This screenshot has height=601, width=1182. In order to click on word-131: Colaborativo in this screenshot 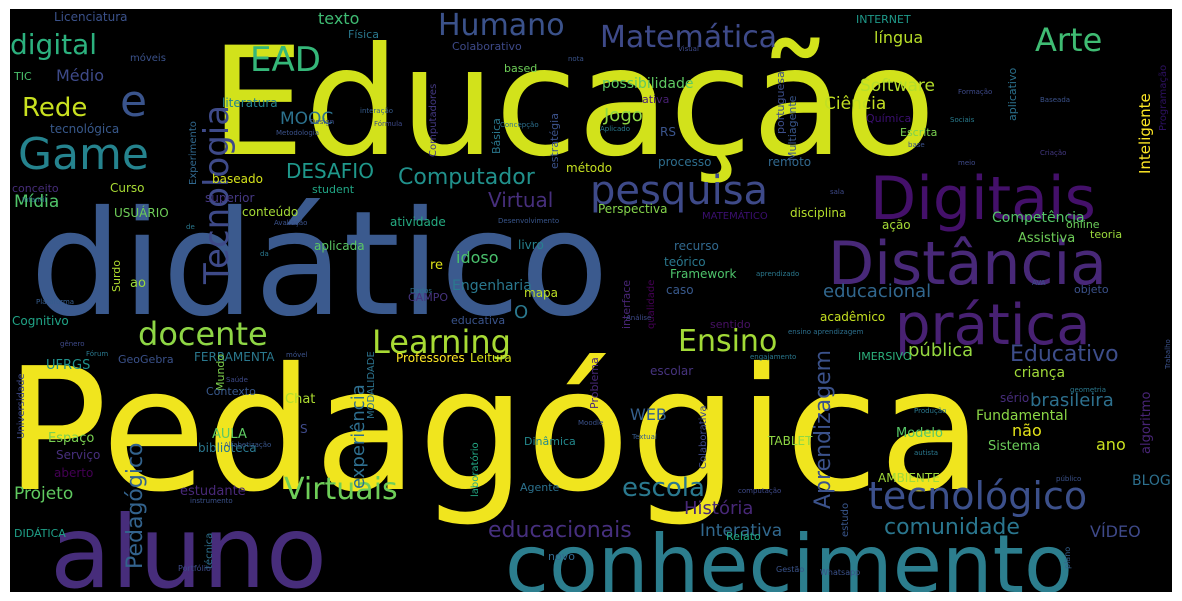, I will do `click(487, 46)`.